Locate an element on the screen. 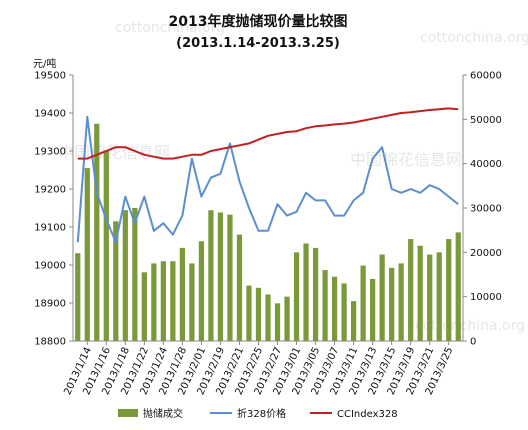  legend-swatch-bars is located at coordinates (128, 413).